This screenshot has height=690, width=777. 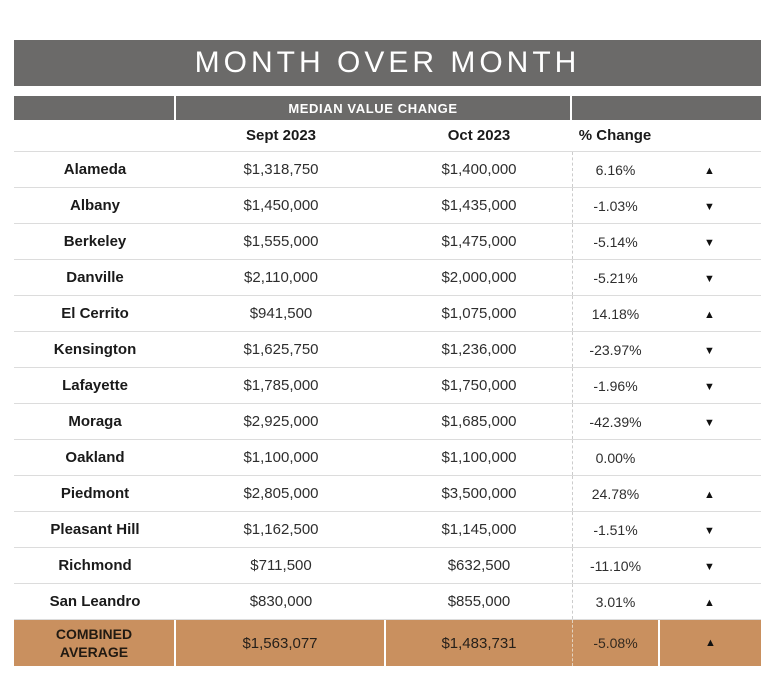 What do you see at coordinates (281, 385) in the screenshot?
I see `sept-value: $1,785,000` at bounding box center [281, 385].